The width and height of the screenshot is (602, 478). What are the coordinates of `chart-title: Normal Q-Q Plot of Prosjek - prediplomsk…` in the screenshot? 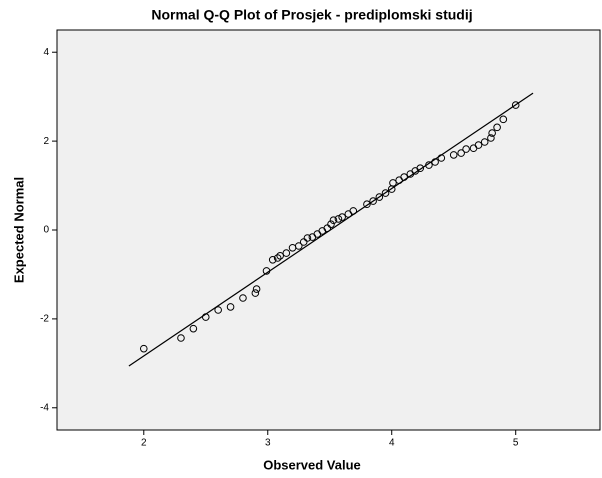 It's located at (311, 15).